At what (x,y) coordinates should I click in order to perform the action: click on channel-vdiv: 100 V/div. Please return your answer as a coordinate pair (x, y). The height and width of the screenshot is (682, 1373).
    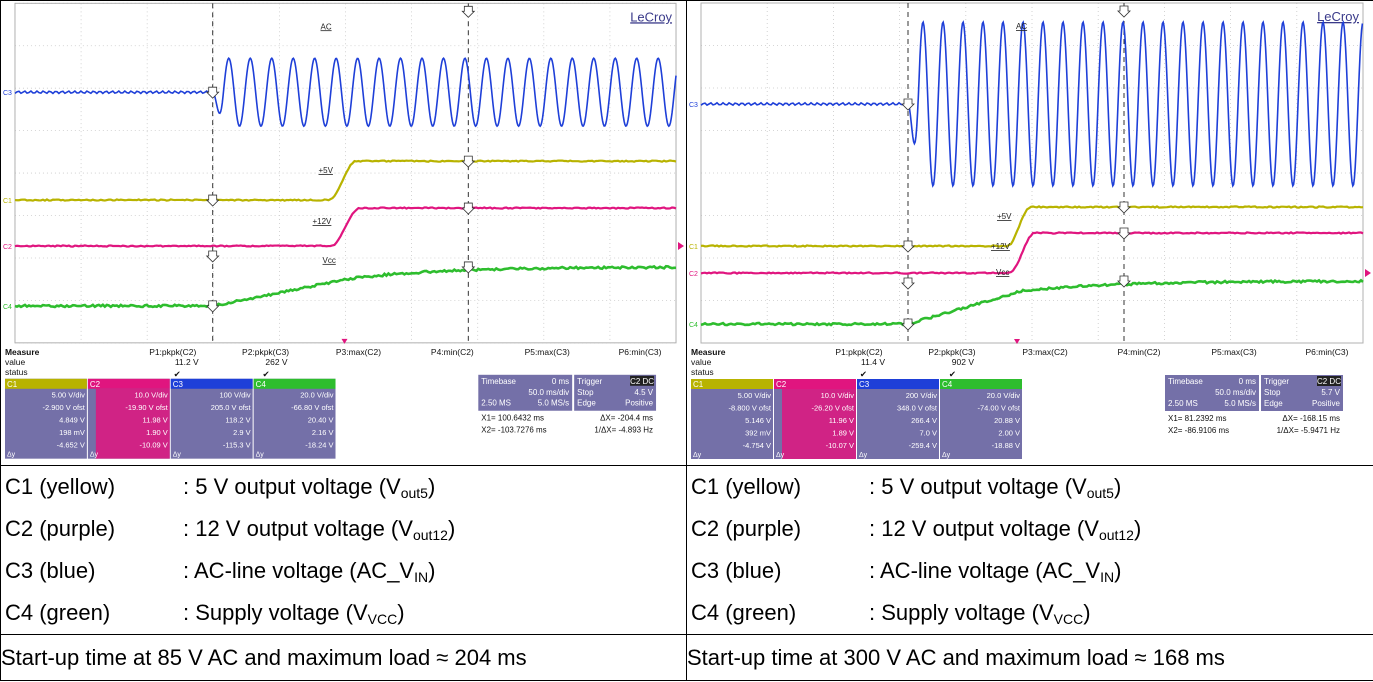
    Looking at the image, I should click on (234, 395).